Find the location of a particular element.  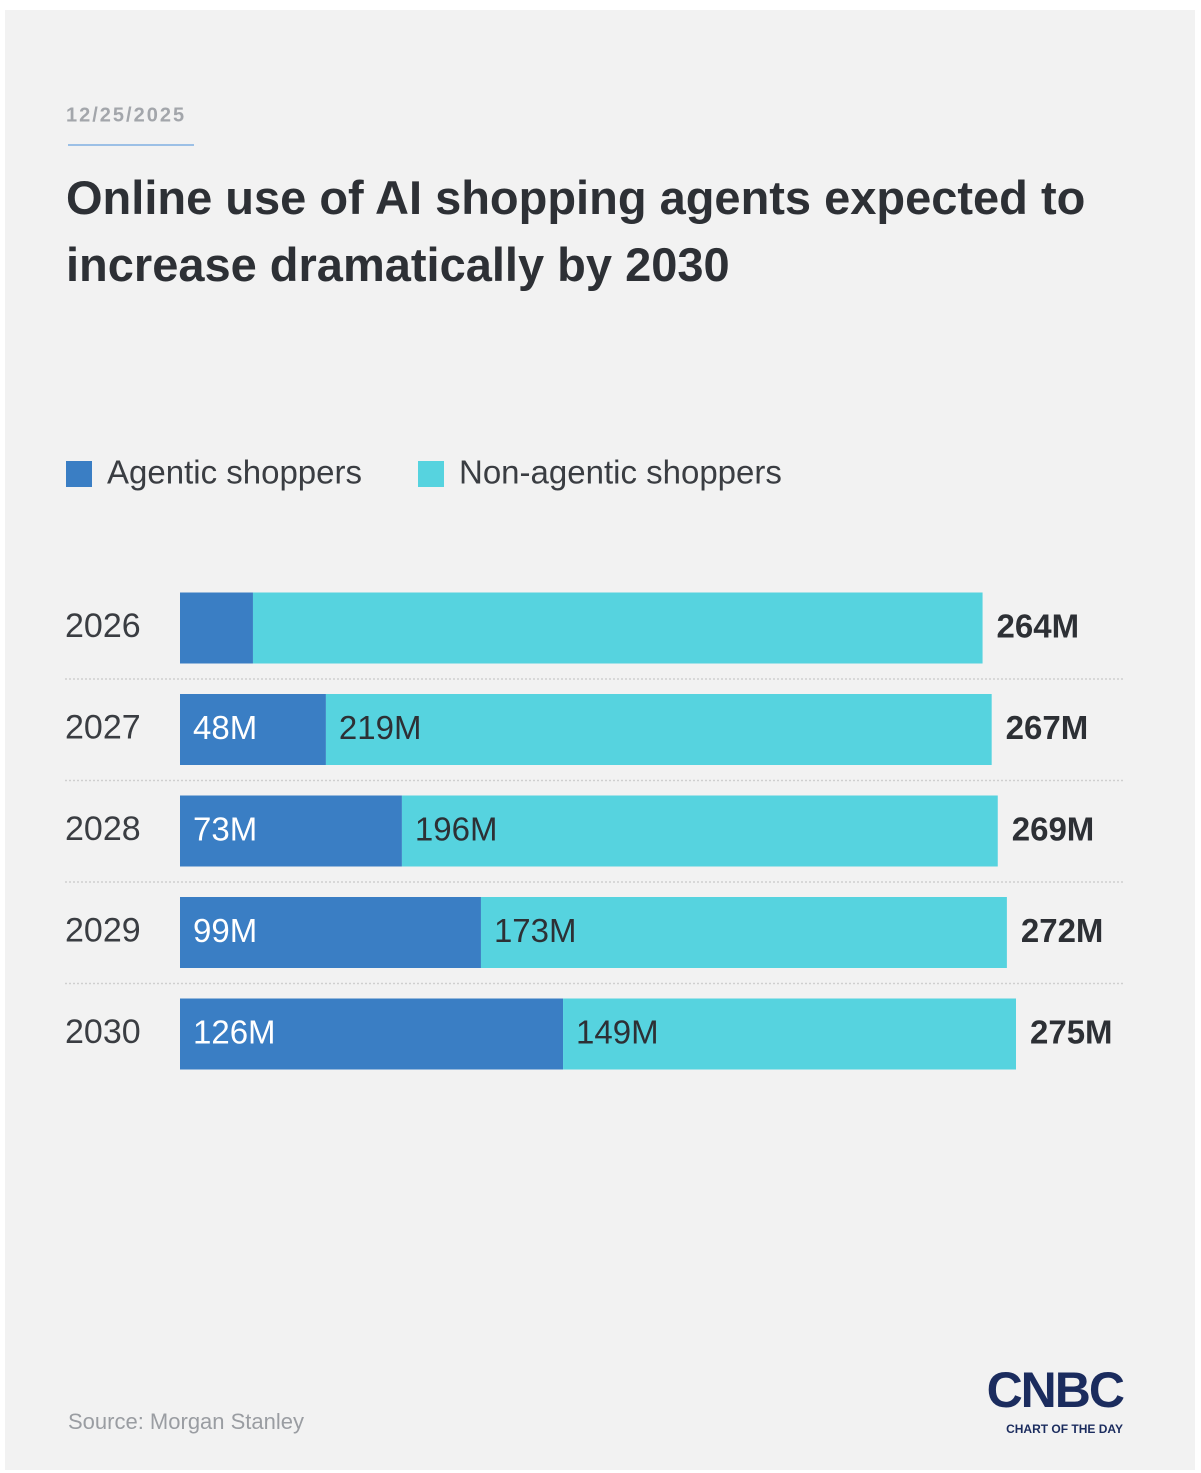

value-label: 99M is located at coordinates (225, 930).